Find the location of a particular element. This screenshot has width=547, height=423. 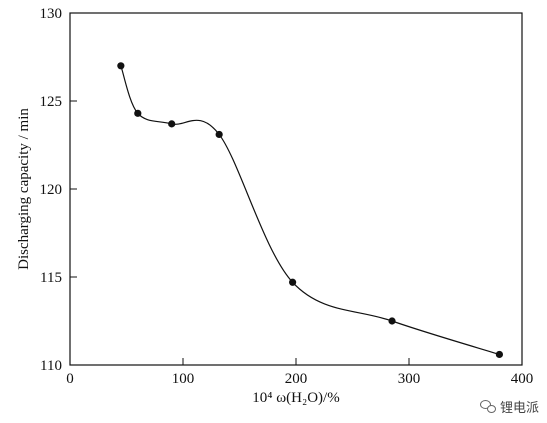

x-tick-label: 400 is located at coordinates (522, 379).